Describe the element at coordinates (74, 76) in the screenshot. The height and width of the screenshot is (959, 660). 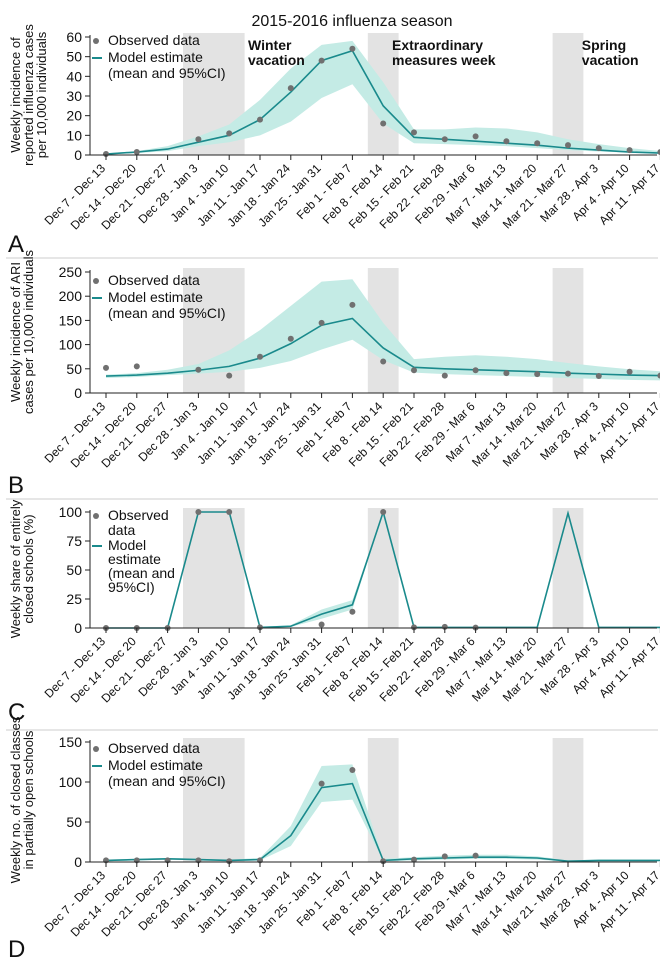
I see `y-tick-label: 40` at that location.